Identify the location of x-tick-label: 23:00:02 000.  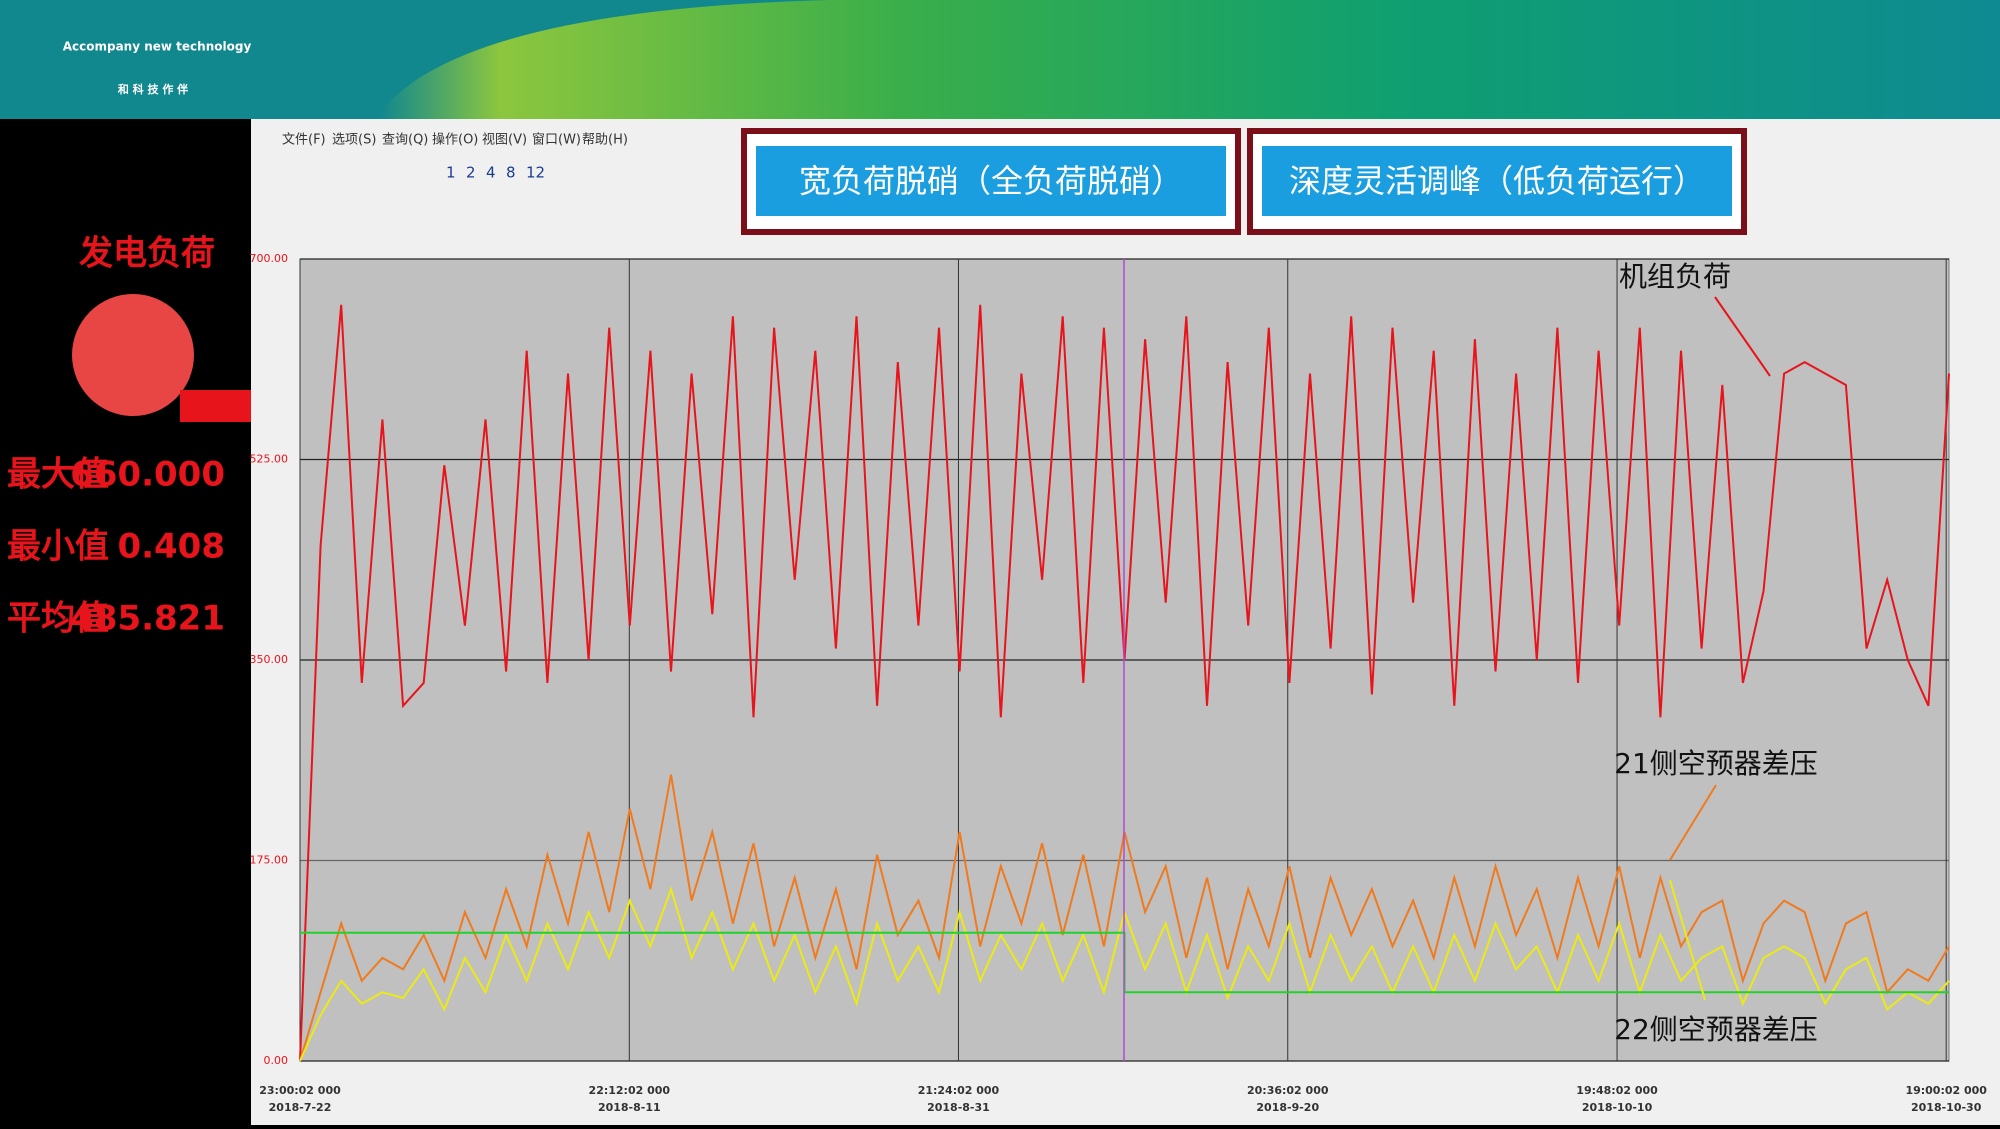
(300, 1090).